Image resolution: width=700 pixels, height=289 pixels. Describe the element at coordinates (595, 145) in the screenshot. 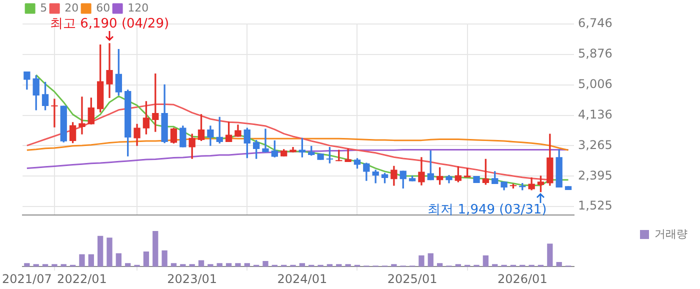

I see `y-tick-label: 3,265` at that location.